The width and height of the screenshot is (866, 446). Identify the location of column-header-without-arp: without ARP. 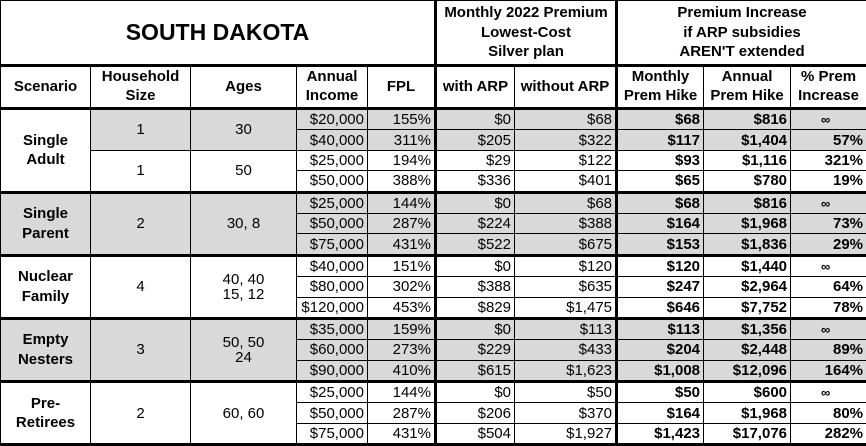
(566, 87).